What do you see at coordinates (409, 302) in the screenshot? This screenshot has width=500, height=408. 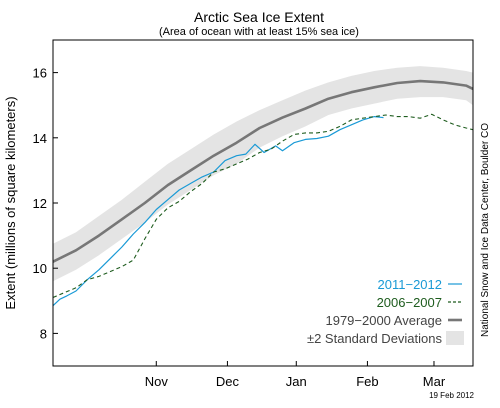 I see `legend-label: 2006−2007` at bounding box center [409, 302].